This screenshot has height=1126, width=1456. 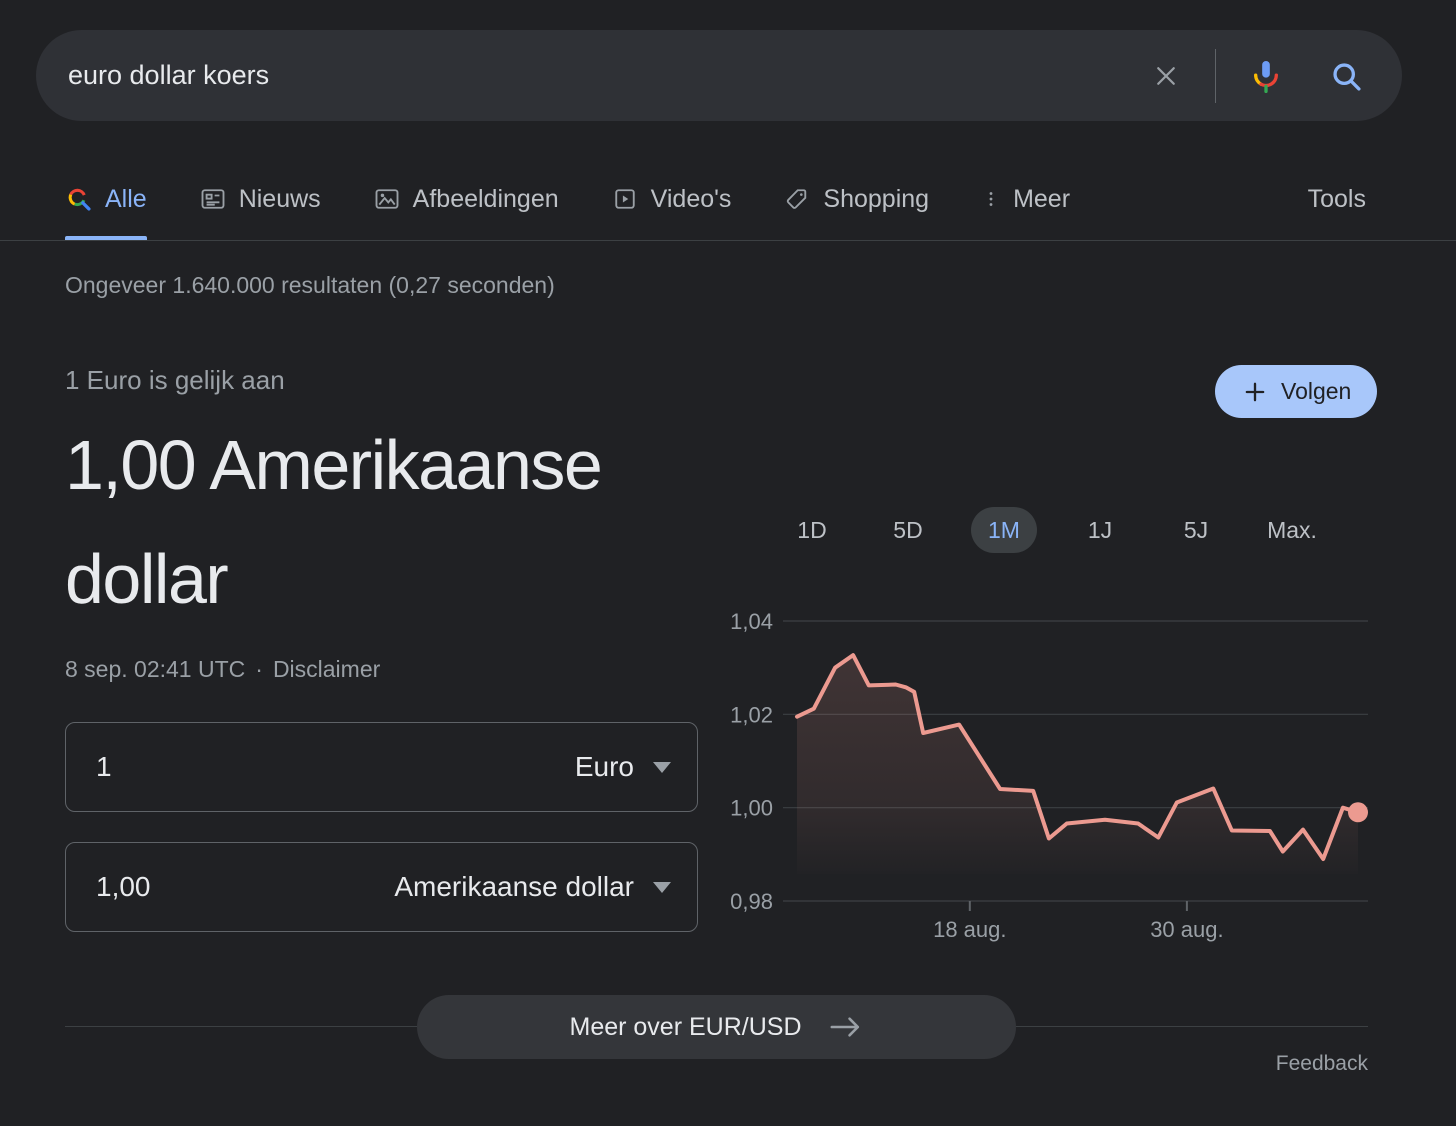 I want to click on svg-text: 1,00, so click(x=751, y=808).